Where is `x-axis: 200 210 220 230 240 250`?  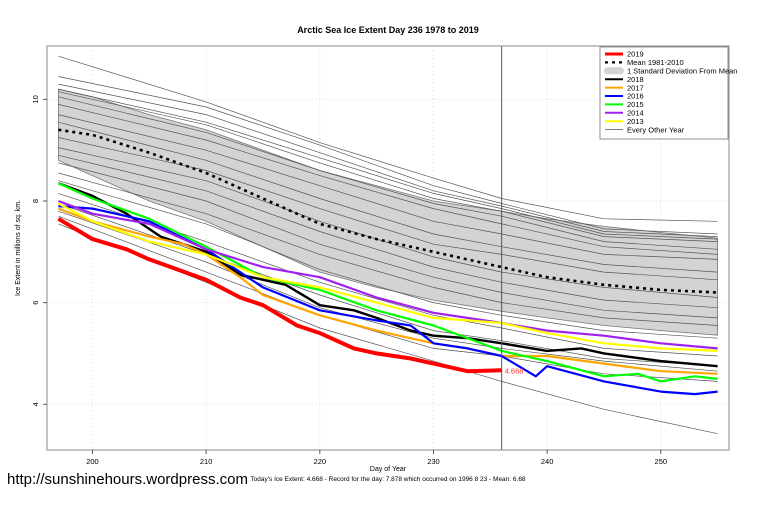 x-axis: 200 210 220 230 240 250 is located at coordinates (376, 458).